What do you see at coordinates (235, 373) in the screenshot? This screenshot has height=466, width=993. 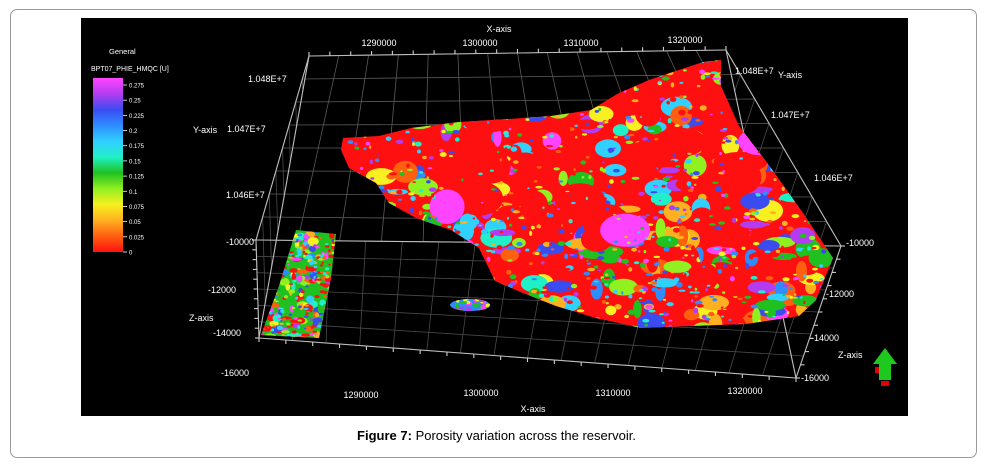 I see `z-tick-left-3: -16000` at bounding box center [235, 373].